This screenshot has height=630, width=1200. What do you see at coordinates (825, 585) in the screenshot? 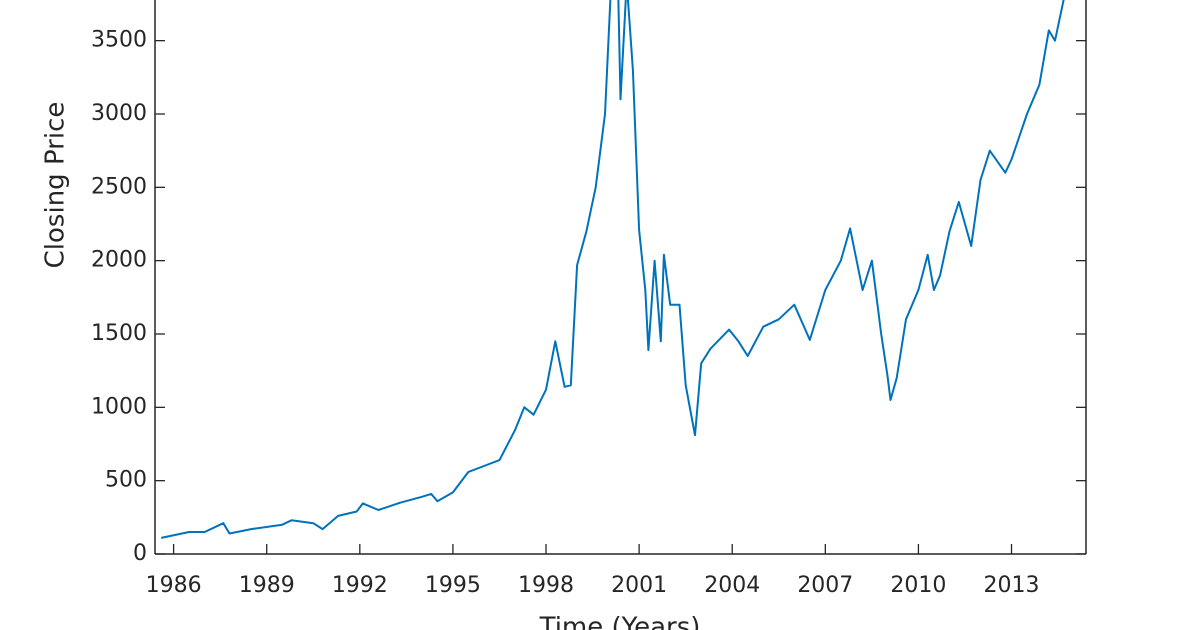
I see `x-tick-label: 2007` at bounding box center [825, 585].